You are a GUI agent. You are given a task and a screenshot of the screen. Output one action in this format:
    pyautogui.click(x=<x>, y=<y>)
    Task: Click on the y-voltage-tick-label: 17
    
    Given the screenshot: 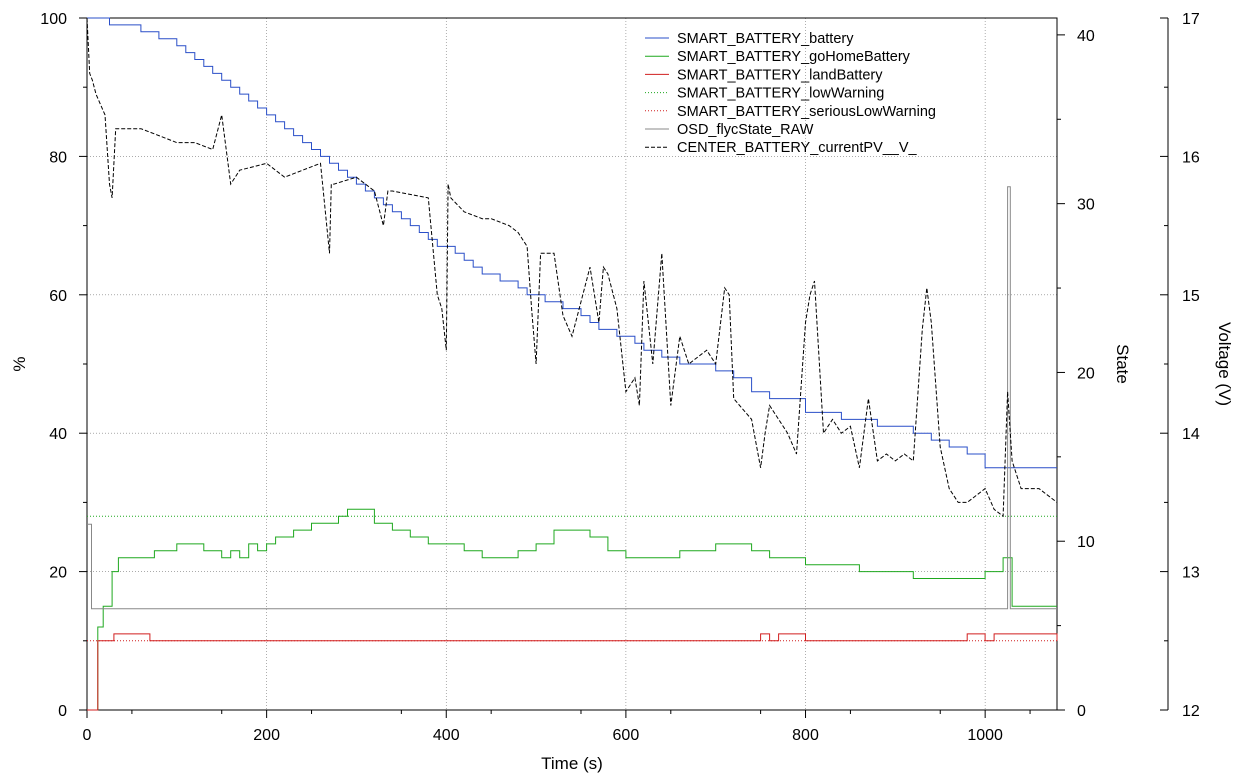 What is the action you would take?
    pyautogui.click(x=1191, y=19)
    